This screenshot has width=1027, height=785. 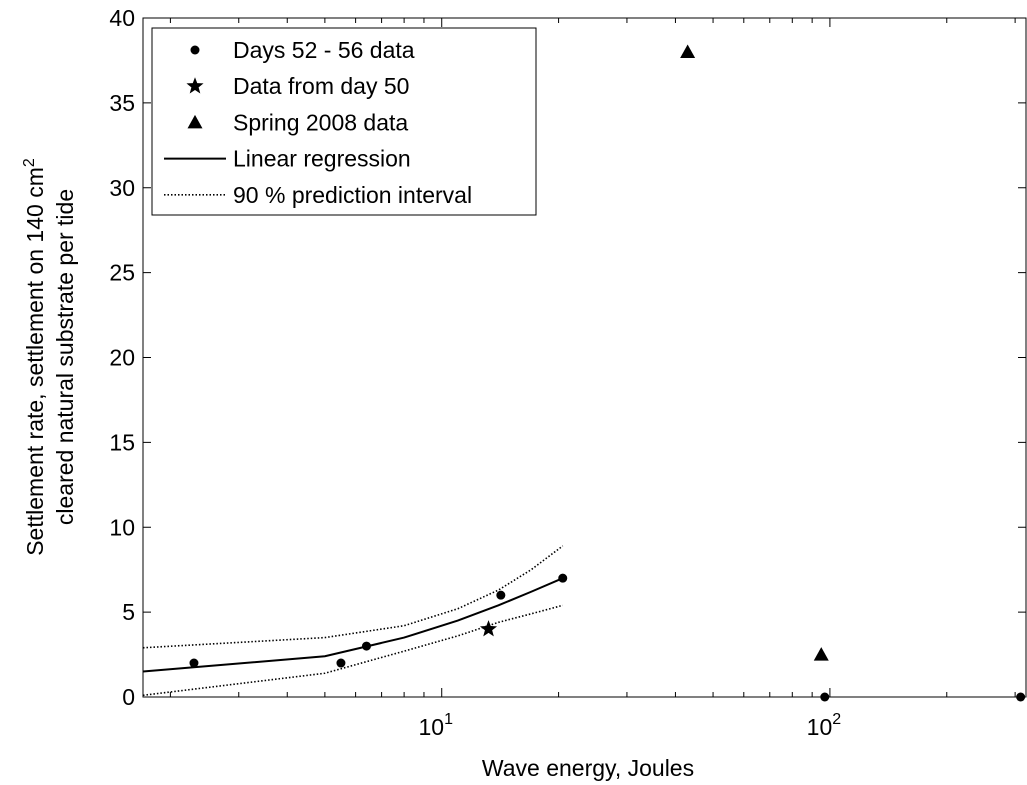 I want to click on y-tick-label: 40, so click(x=122, y=18).